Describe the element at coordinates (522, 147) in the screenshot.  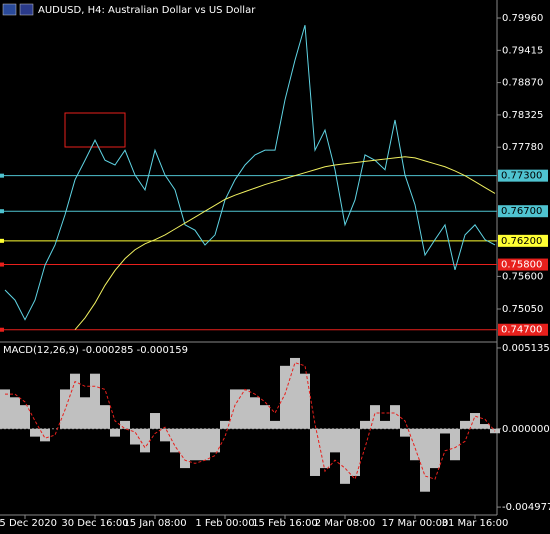
I see `y-tick-label: 0.77780` at that location.